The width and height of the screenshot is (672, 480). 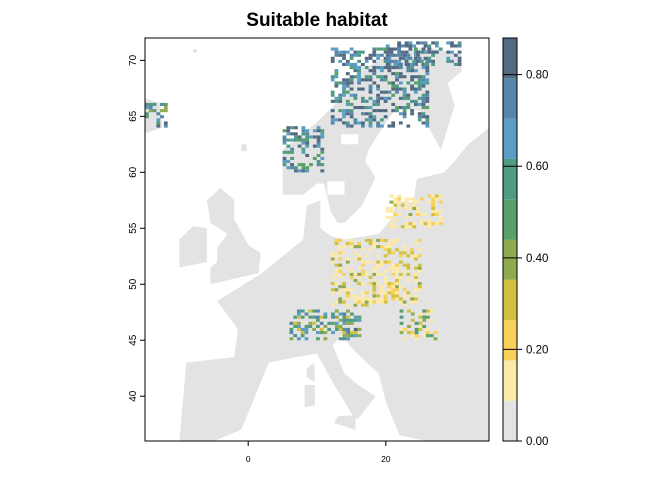 What do you see at coordinates (133, 340) in the screenshot?
I see `y-tick-label-45: 45` at bounding box center [133, 340].